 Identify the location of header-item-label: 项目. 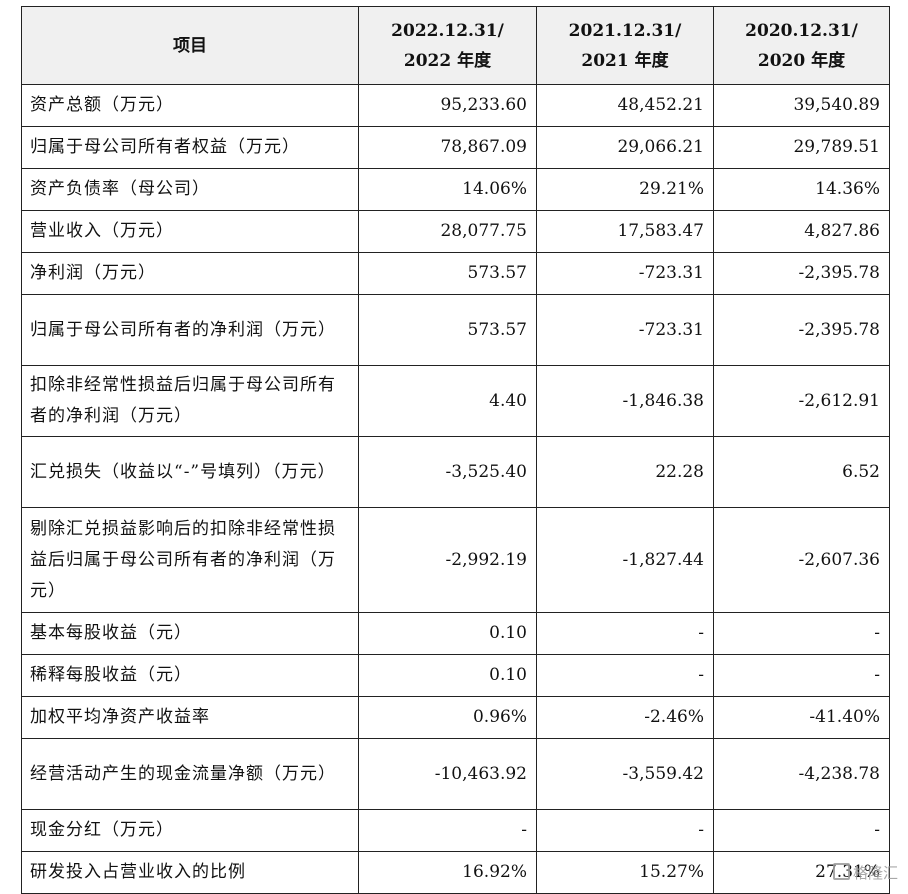
(190, 45).